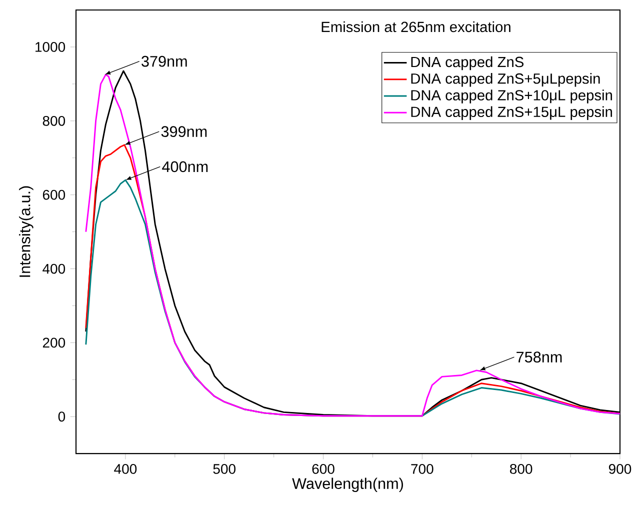 This screenshot has width=637, height=508. What do you see at coordinates (185, 166) in the screenshot?
I see `annotation: 400nm` at bounding box center [185, 166].